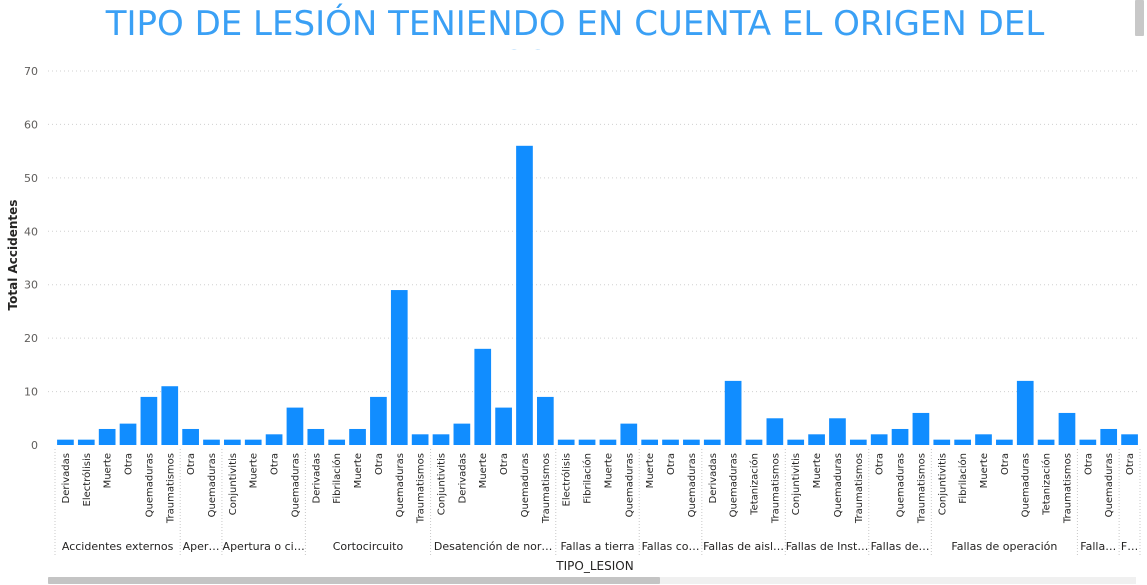 The height and width of the screenshot is (585, 1147). I want to click on x-tick-label: Electrólisis, so click(567, 479).